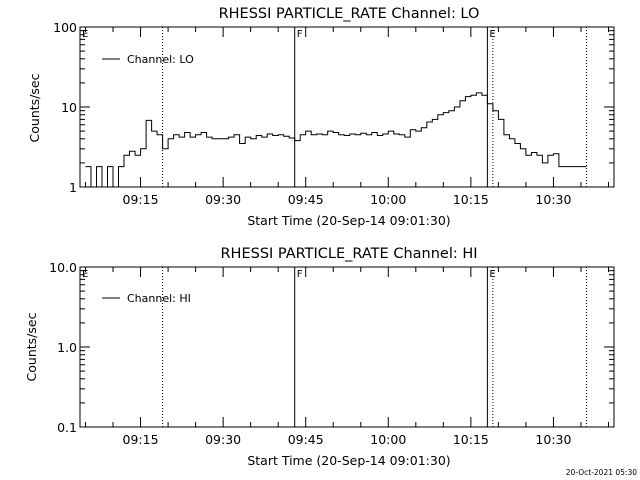 The height and width of the screenshot is (480, 640). Describe the element at coordinates (160, 59) in the screenshot. I see `legend-label-lo: Channel: LO` at that location.